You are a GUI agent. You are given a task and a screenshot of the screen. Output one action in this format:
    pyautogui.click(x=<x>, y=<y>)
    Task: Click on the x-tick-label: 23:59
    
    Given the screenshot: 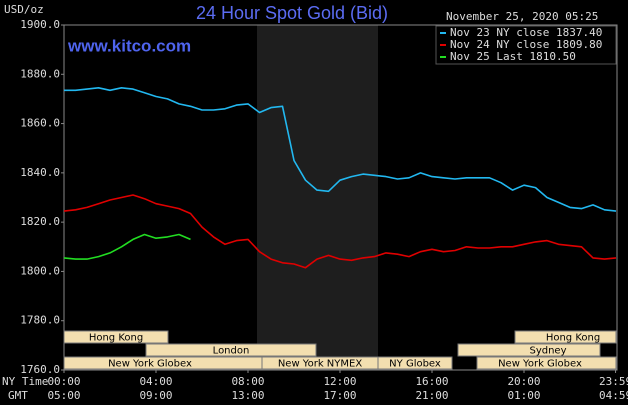 What is the action you would take?
    pyautogui.click(x=613, y=381)
    